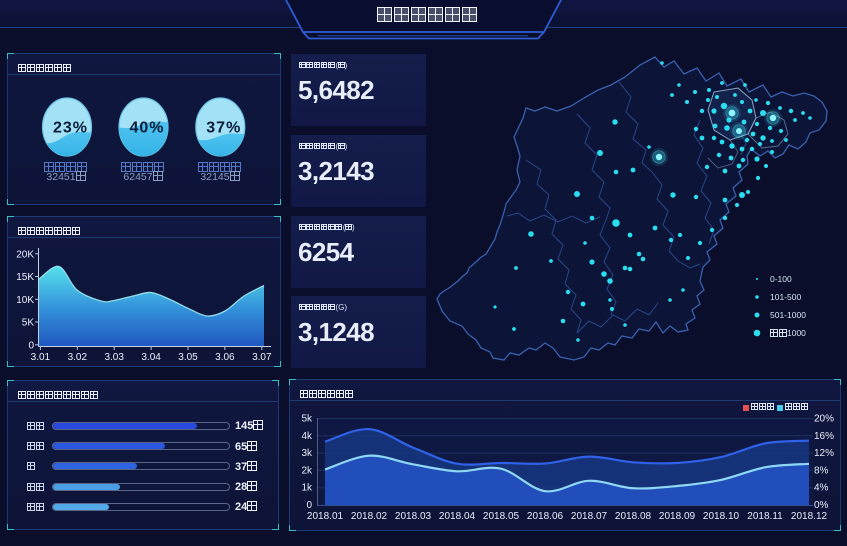 This screenshot has height=546, width=847. Describe the element at coordinates (70, 128) in the screenshot. I see `svg-text: 23%` at that location.